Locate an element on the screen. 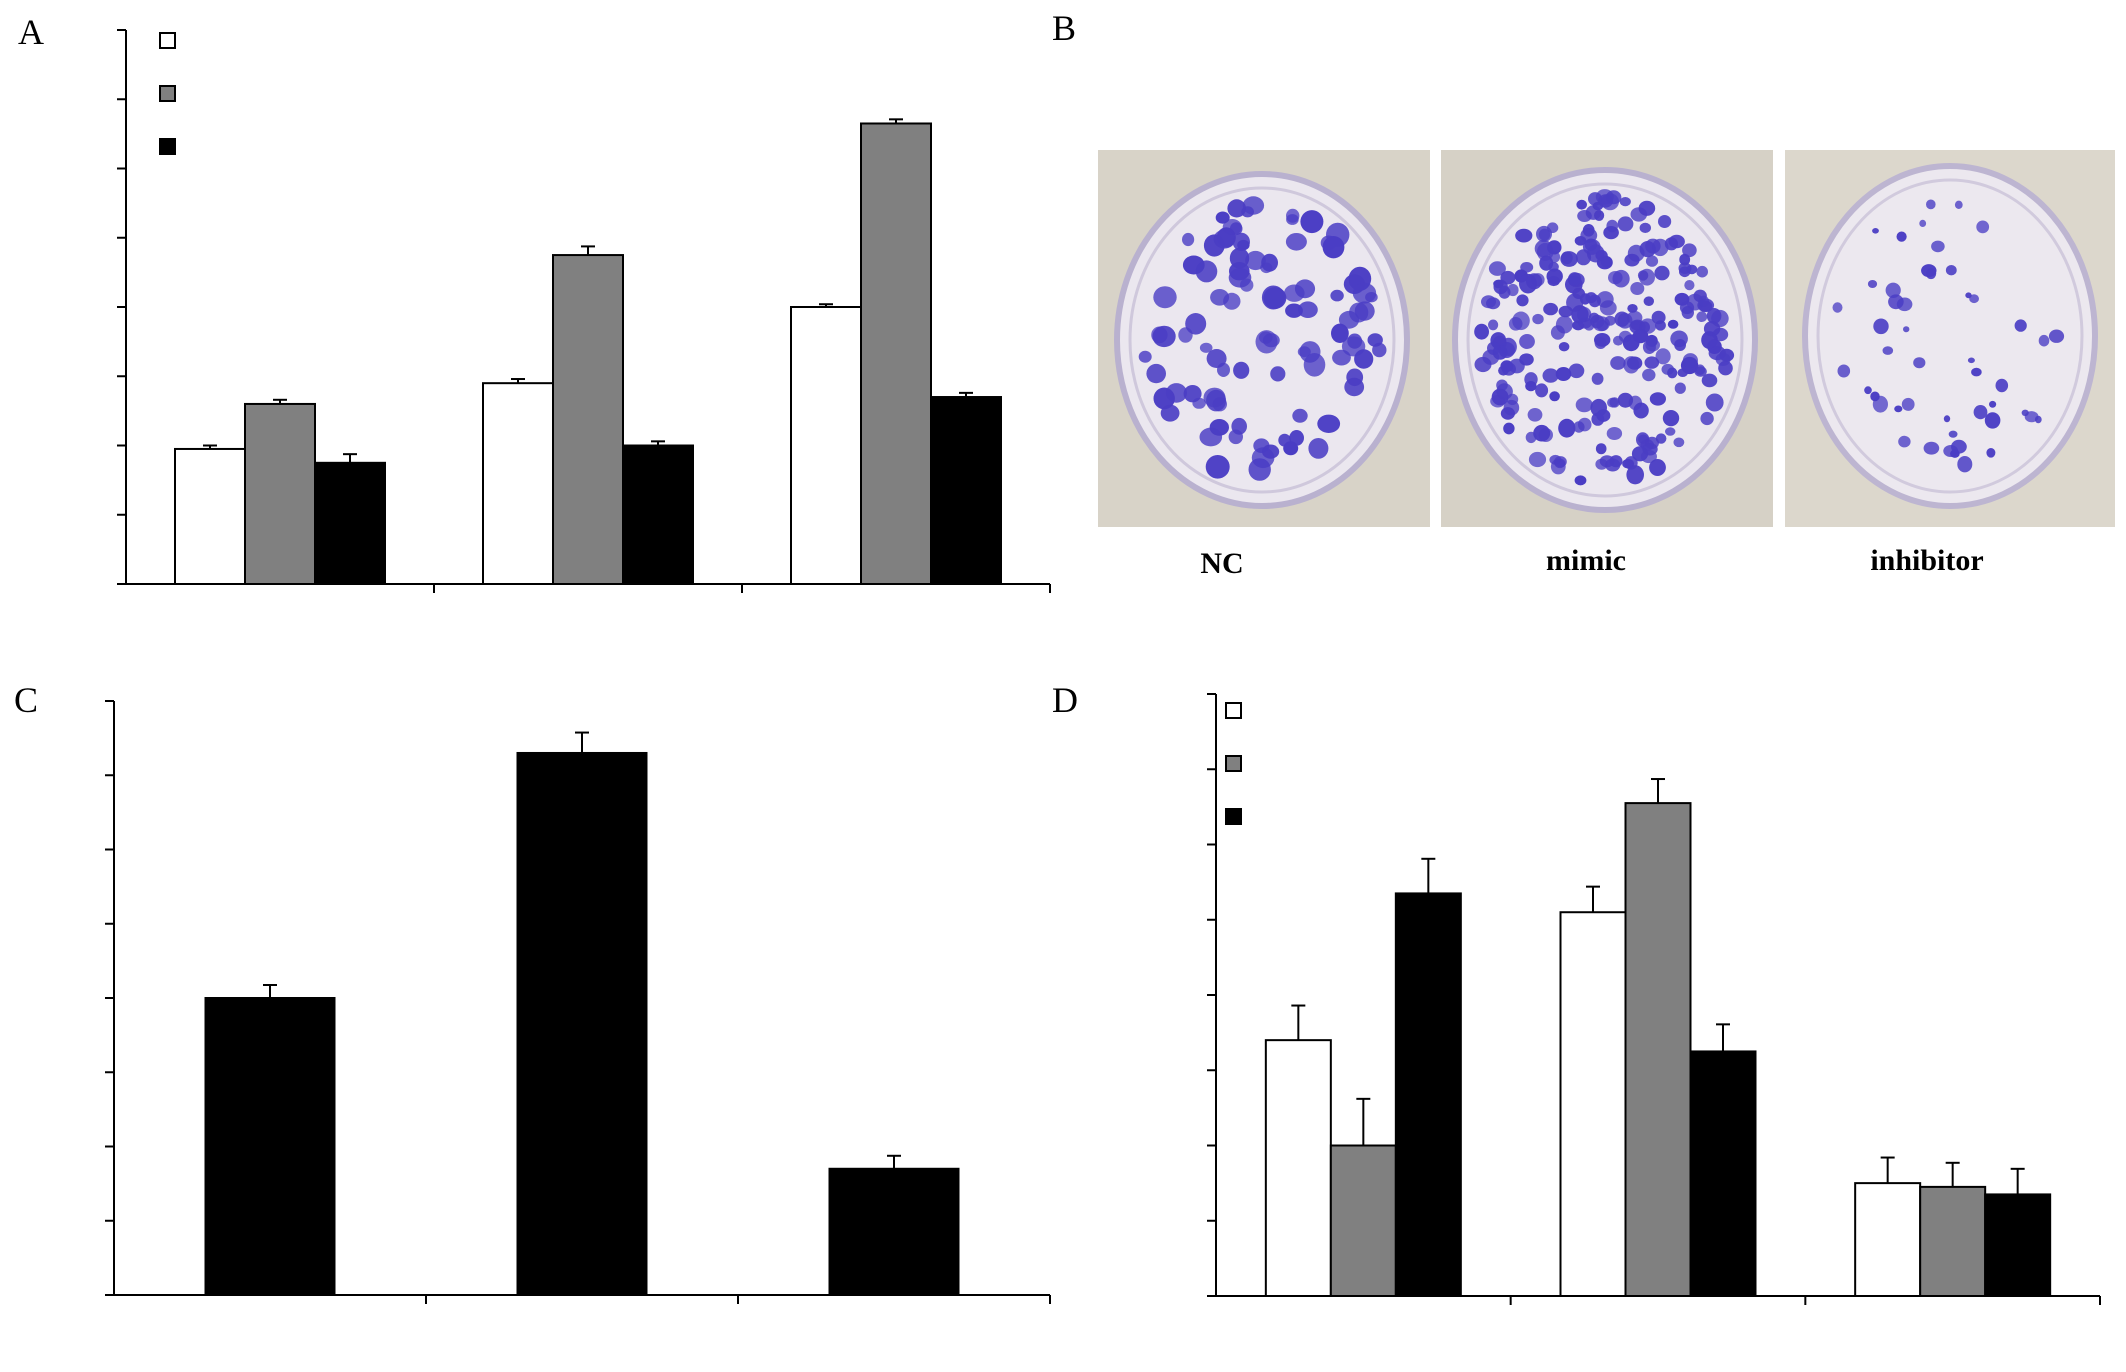  bar-value is located at coordinates (894, 1232).